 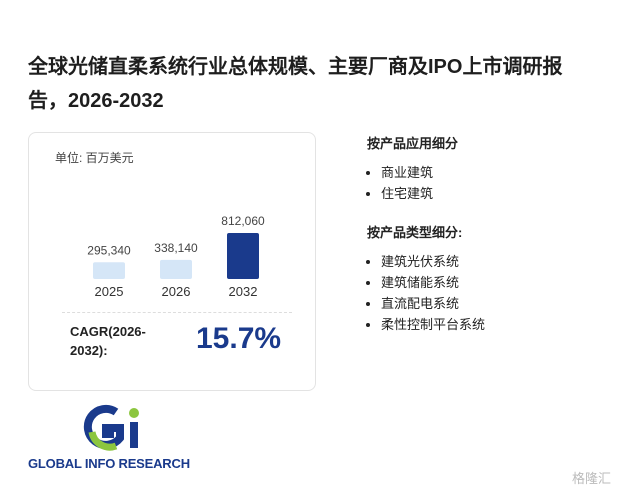 What do you see at coordinates (433, 324) in the screenshot?
I see `segment-item: 柔性控制平台系统` at bounding box center [433, 324].